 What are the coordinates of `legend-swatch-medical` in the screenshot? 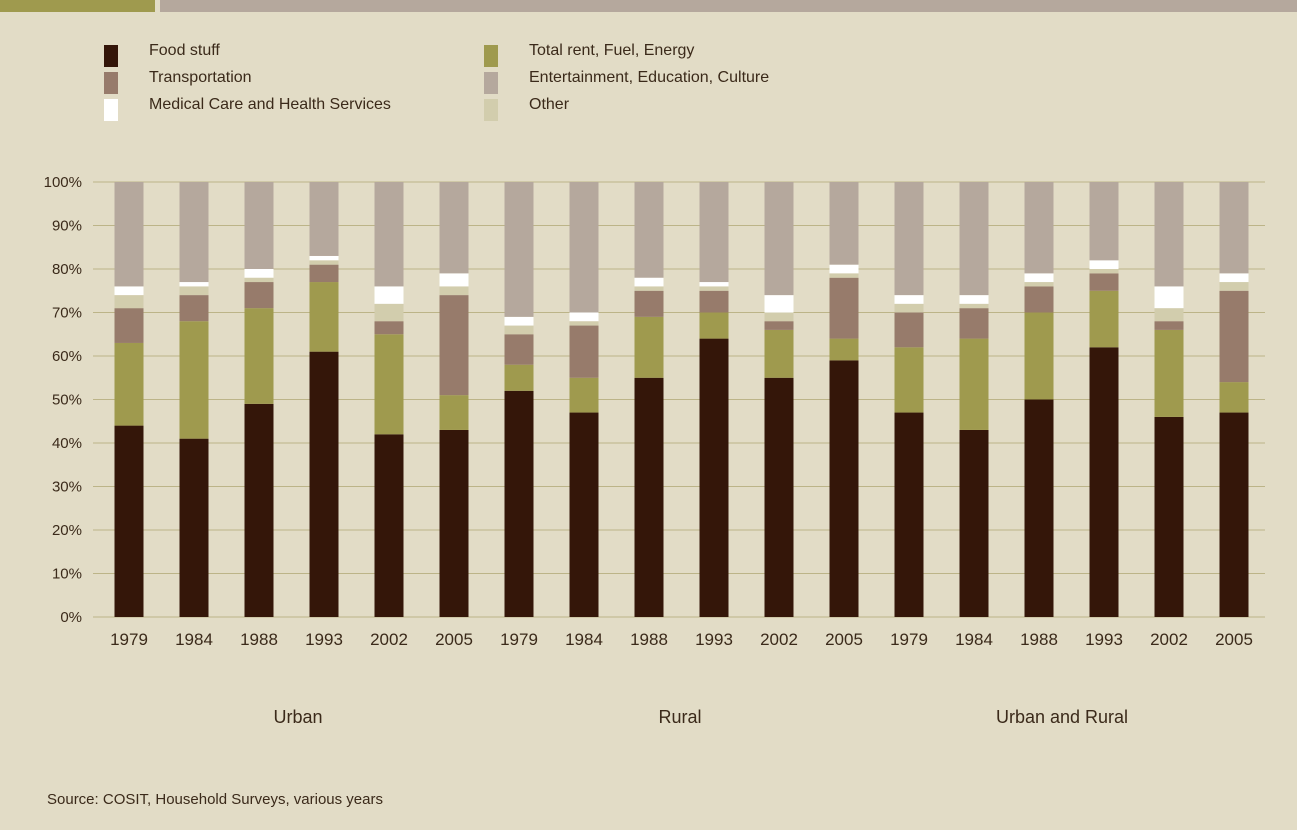 It's located at (111, 110).